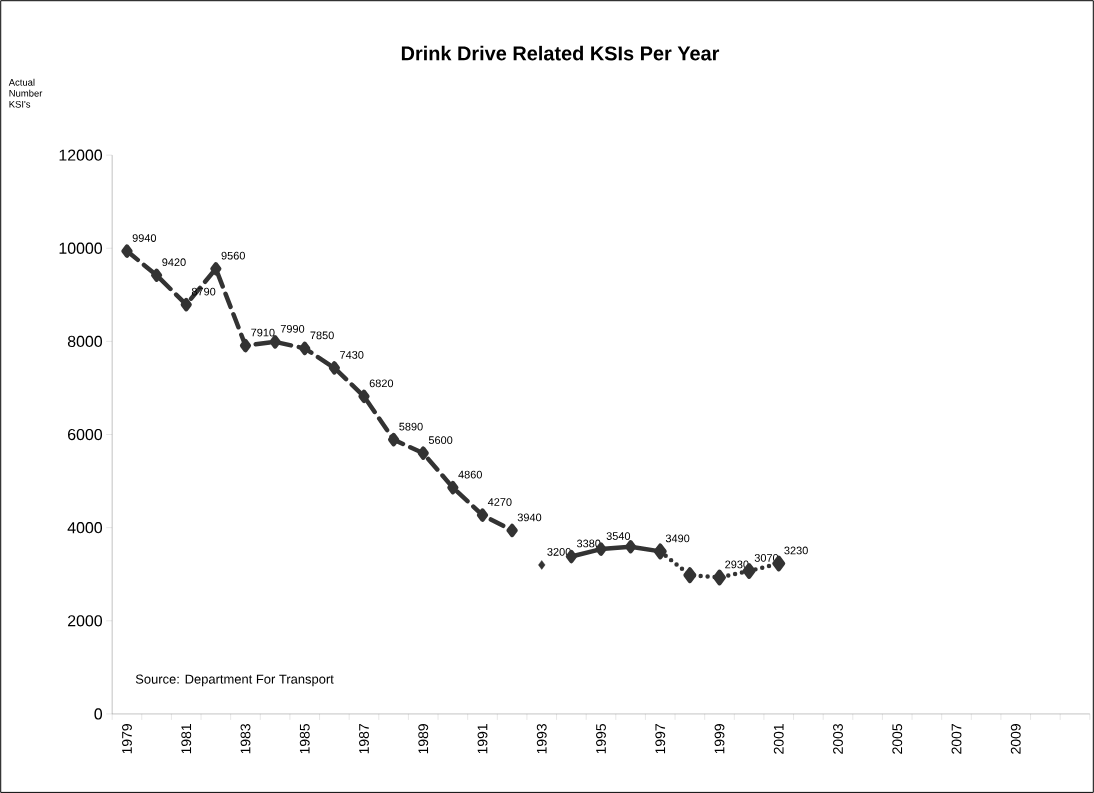 The width and height of the screenshot is (1094, 793). I want to click on y-tick-label: 8000, so click(85, 341).